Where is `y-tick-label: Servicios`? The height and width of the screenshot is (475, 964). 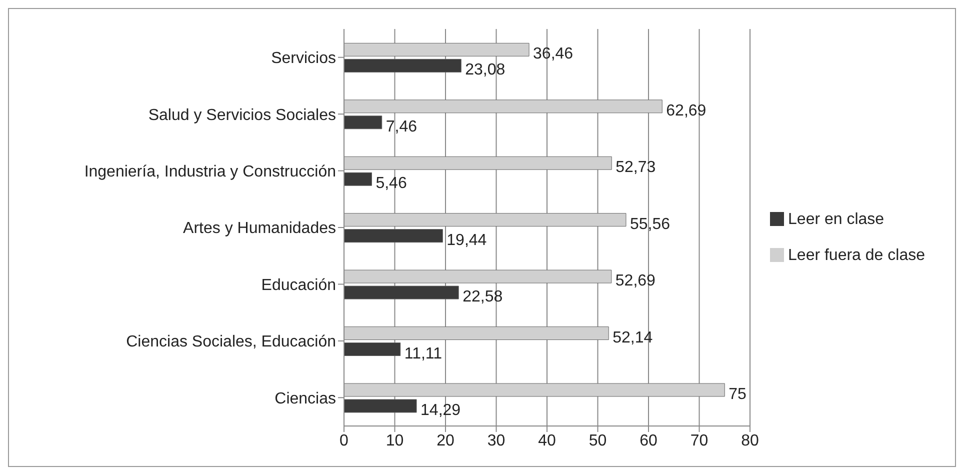 y-tick-label: Servicios is located at coordinates (303, 59).